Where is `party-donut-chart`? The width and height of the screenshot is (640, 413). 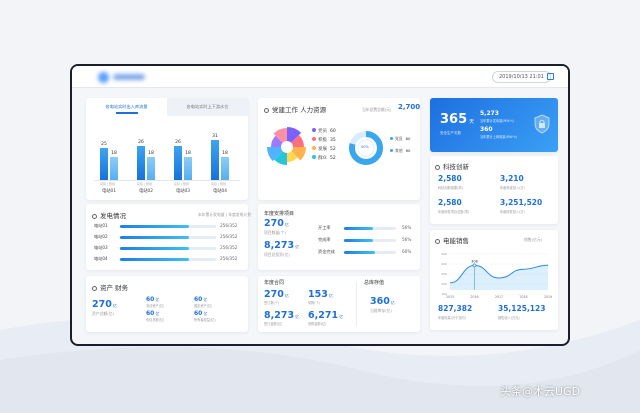 party-donut-chart is located at coordinates (366, 148).